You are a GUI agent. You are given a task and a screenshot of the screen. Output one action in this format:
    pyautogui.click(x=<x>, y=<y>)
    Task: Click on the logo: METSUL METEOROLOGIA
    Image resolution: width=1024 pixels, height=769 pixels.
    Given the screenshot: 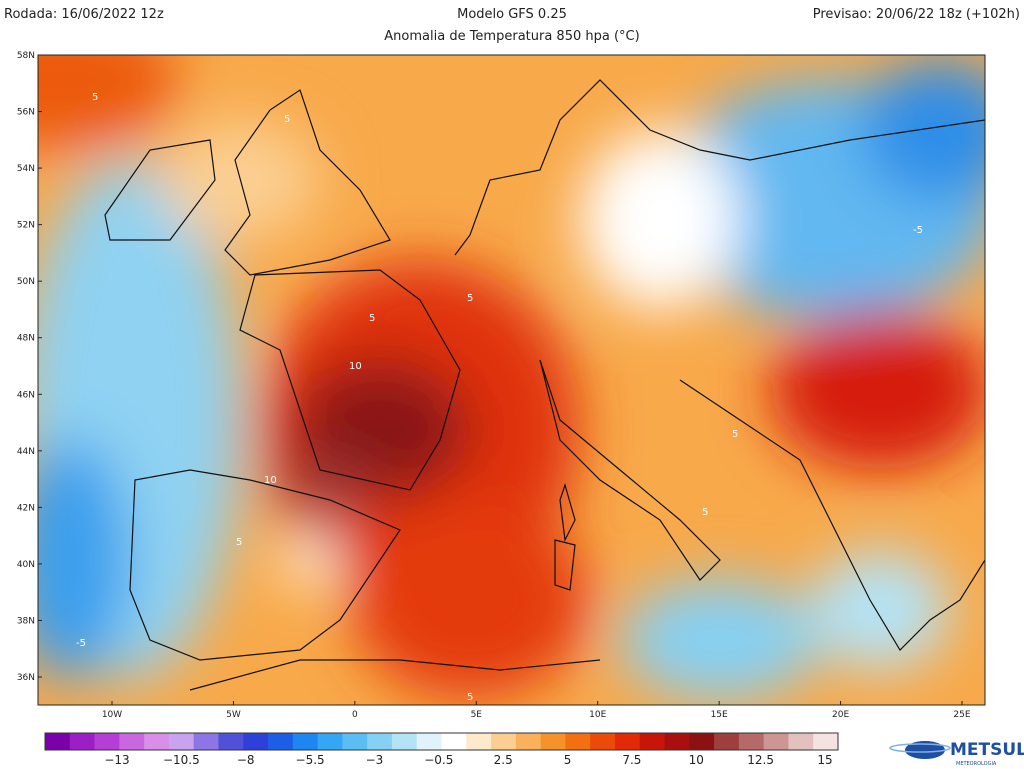 What is the action you would take?
    pyautogui.click(x=956, y=753)
    